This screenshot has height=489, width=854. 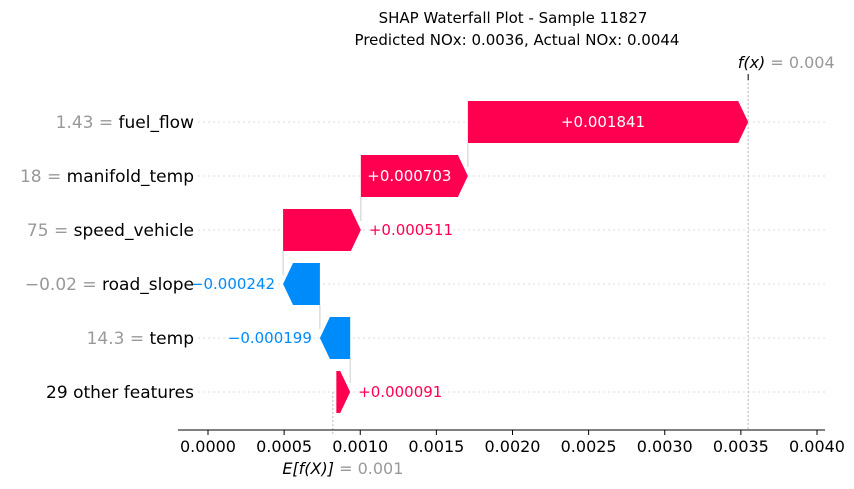 I want to click on feature-label: −0.02 = road_slope, so click(x=109, y=285).